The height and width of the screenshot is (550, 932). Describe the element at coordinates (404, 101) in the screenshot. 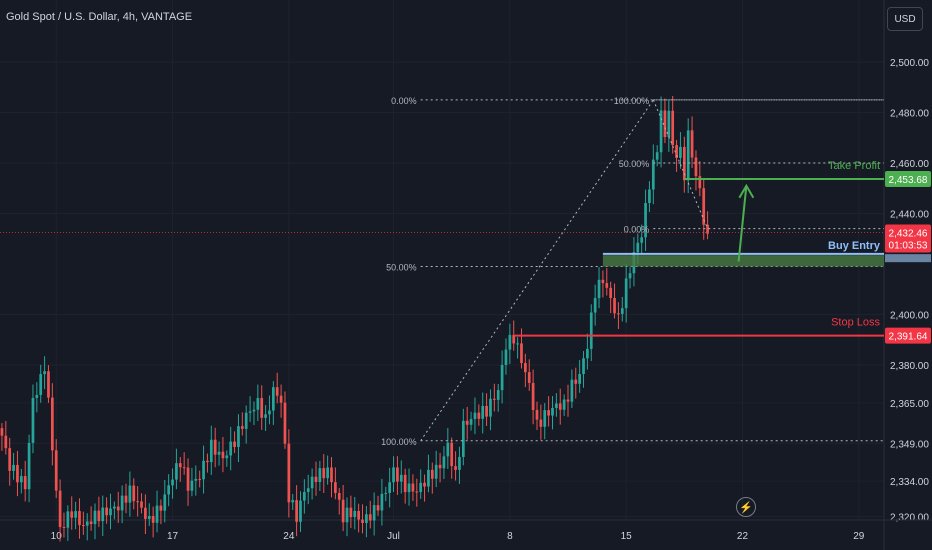

I see `fib-level-label: 0.00%` at that location.